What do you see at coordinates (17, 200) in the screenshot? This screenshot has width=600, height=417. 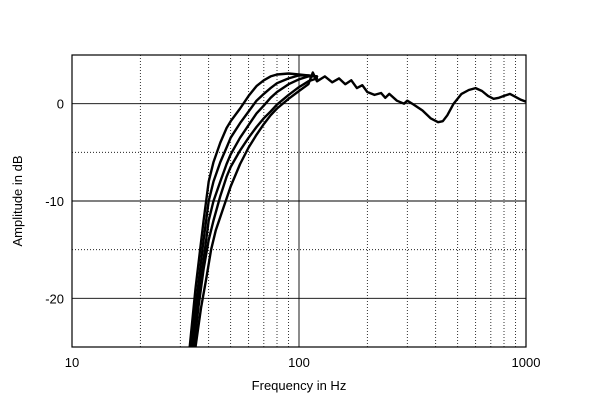 I see `y-axis-label: Amplitude in dB` at bounding box center [17, 200].